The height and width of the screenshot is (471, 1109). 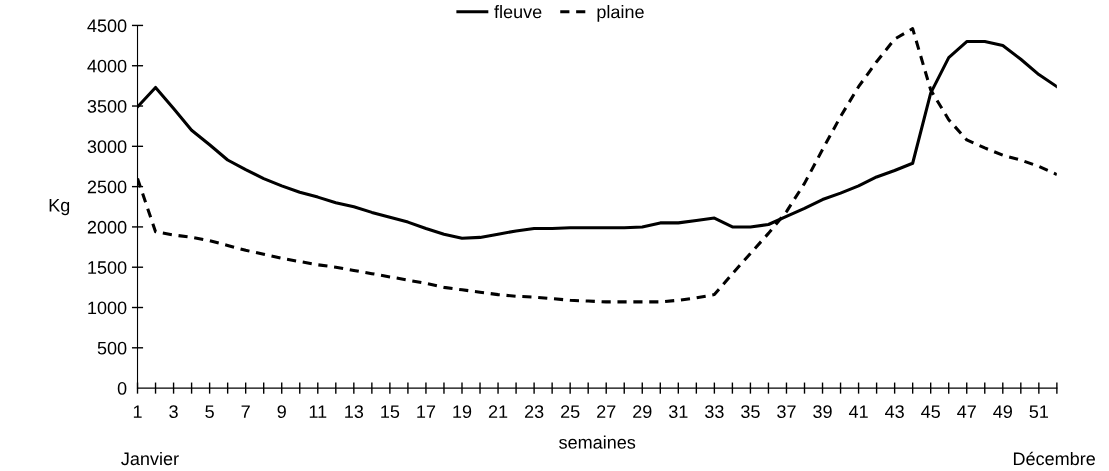 What do you see at coordinates (281, 412) in the screenshot?
I see `x-tick-label: 9` at bounding box center [281, 412].